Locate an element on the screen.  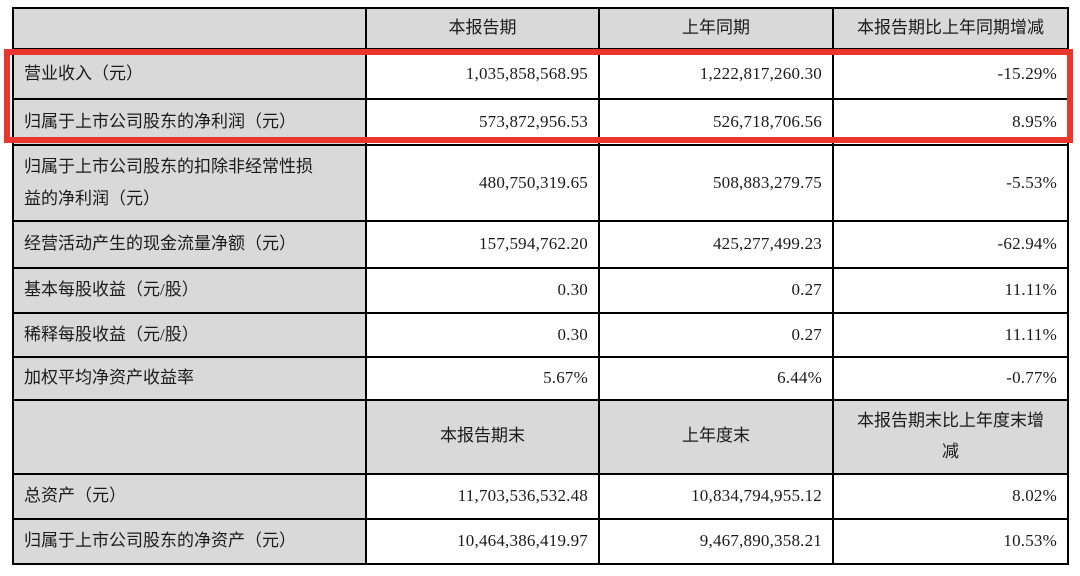
current-period-cell: 157,594,762.20 is located at coordinates (482, 244).